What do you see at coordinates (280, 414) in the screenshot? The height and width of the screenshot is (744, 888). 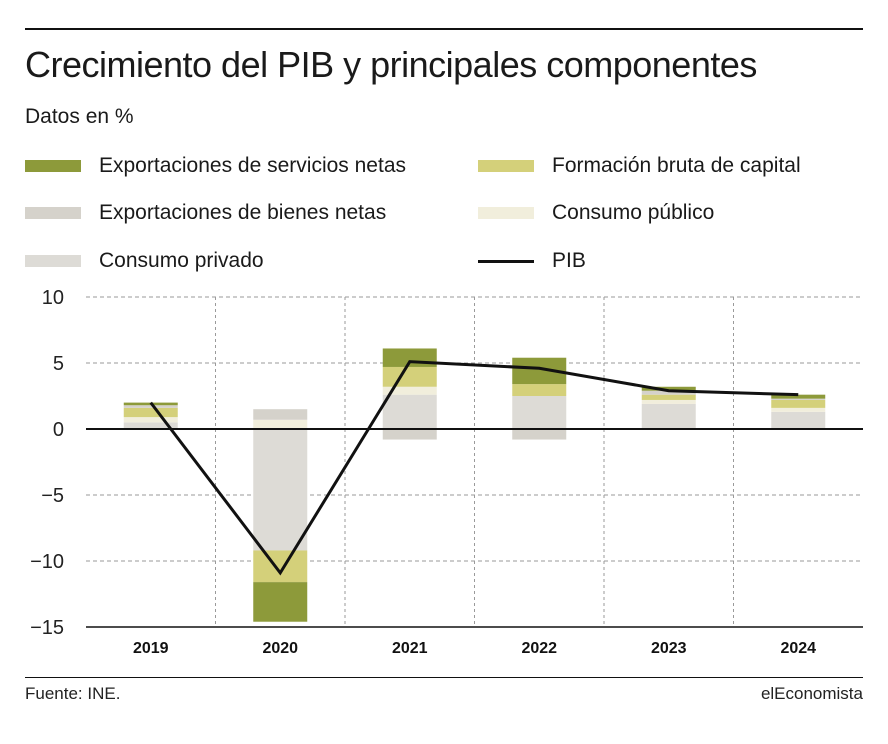 I see `bar-bienes-2020` at bounding box center [280, 414].